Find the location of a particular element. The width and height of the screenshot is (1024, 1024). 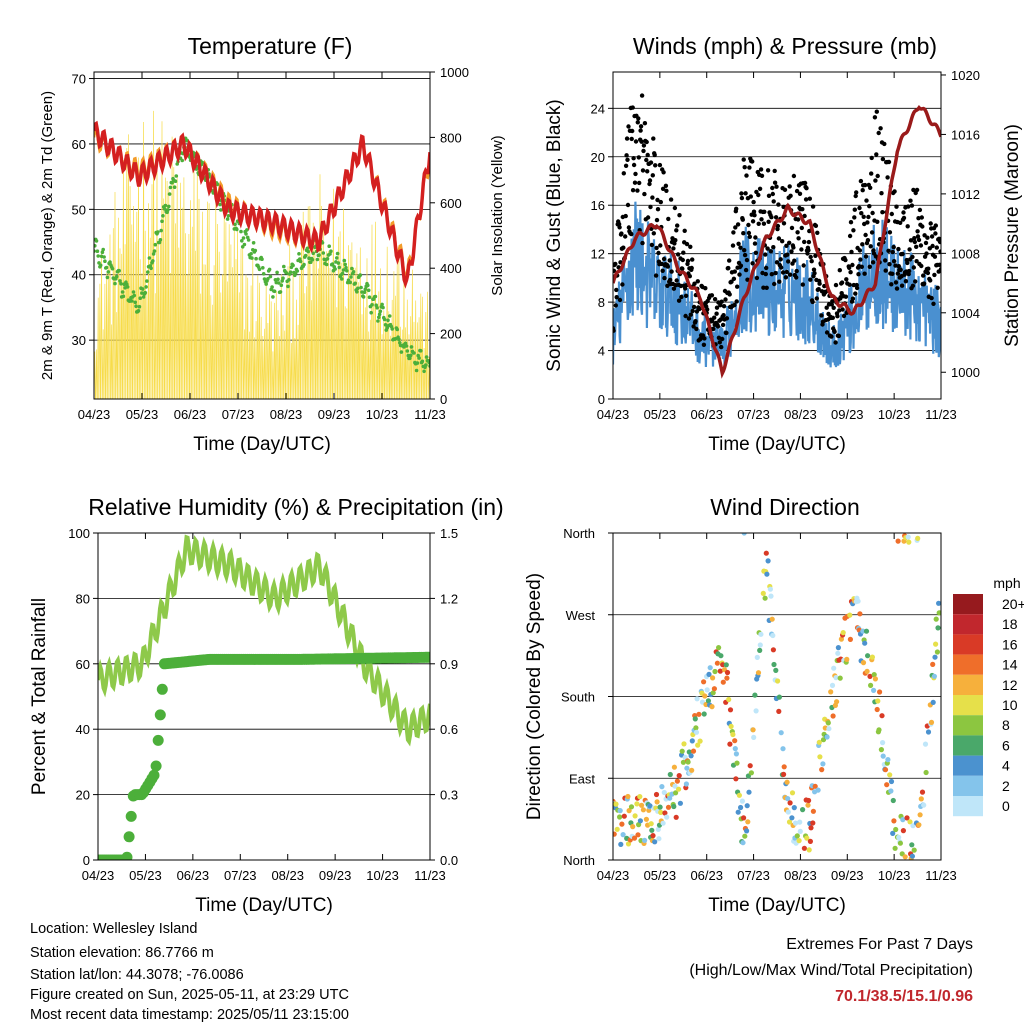

winds-y-tick-label: 24 is located at coordinates (598, 108).